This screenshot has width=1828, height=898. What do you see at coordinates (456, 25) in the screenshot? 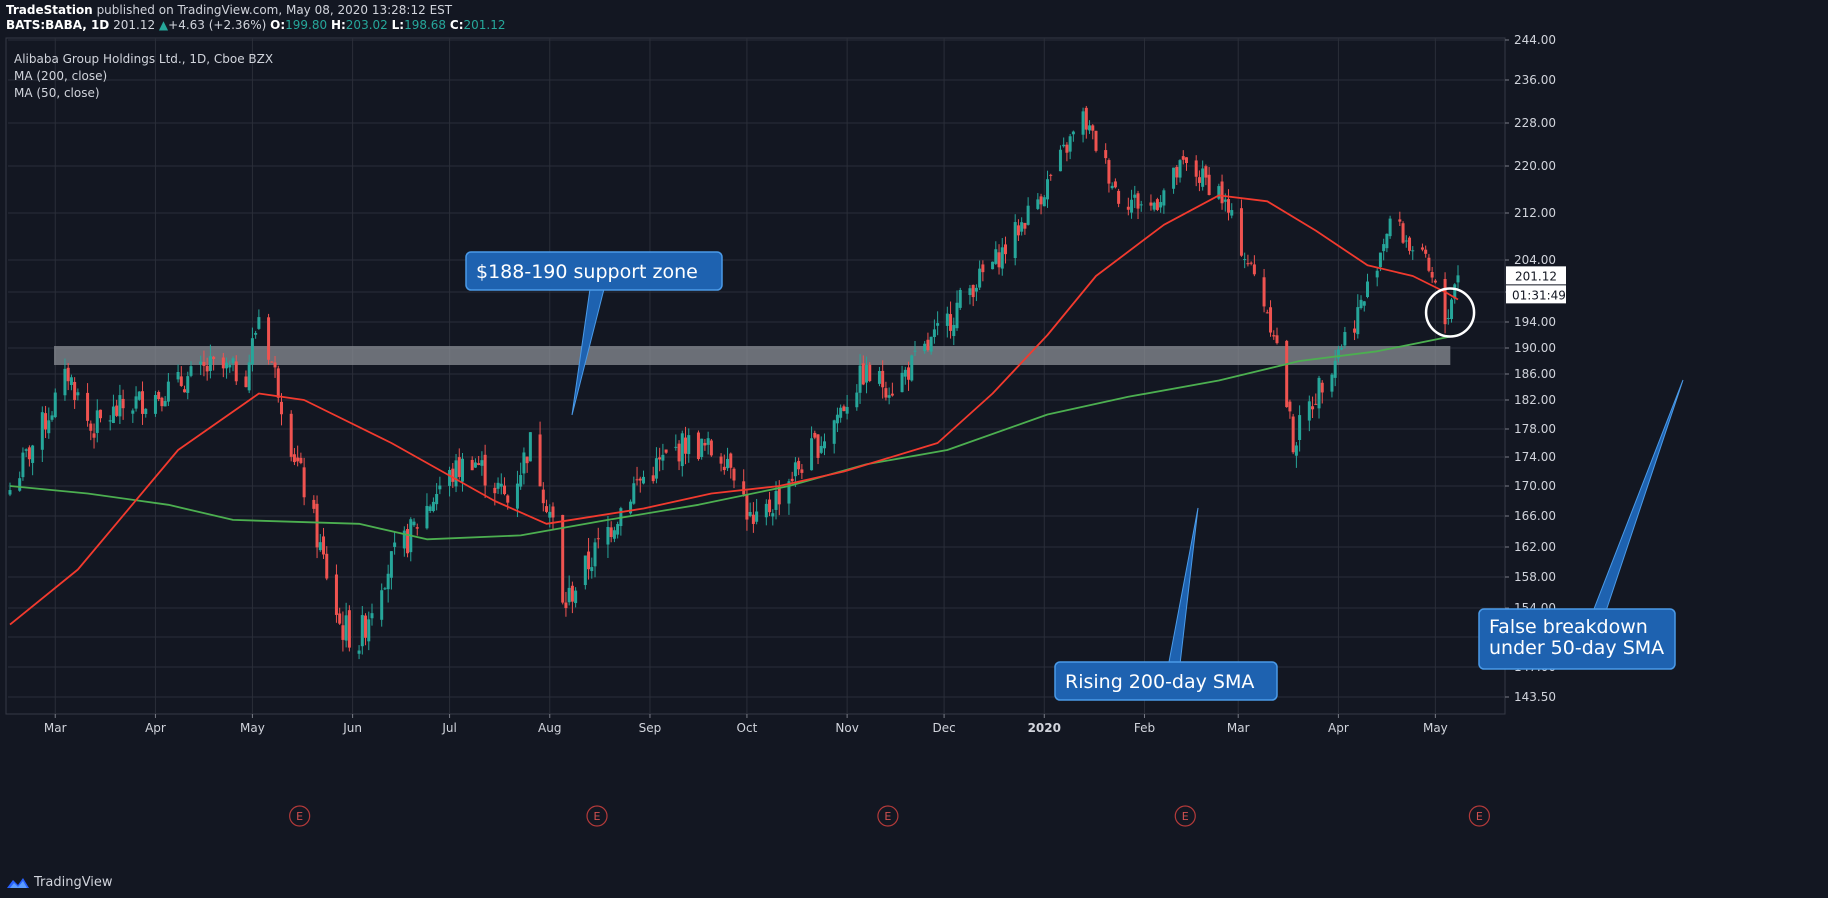
I see `close-label: C:` at bounding box center [456, 25].